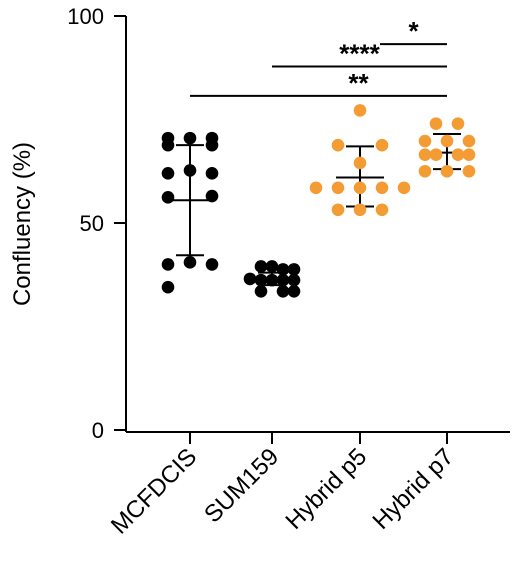  Describe the element at coordinates (98, 430) in the screenshot. I see `y-tick-label: 0` at that location.